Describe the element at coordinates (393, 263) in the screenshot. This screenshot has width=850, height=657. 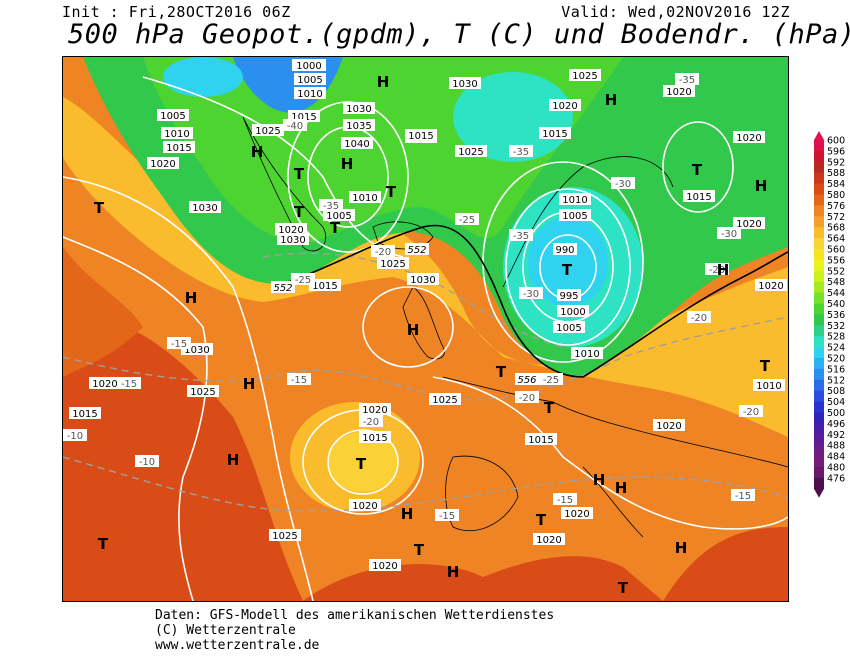
I see `isobar-label: 1025` at that location.